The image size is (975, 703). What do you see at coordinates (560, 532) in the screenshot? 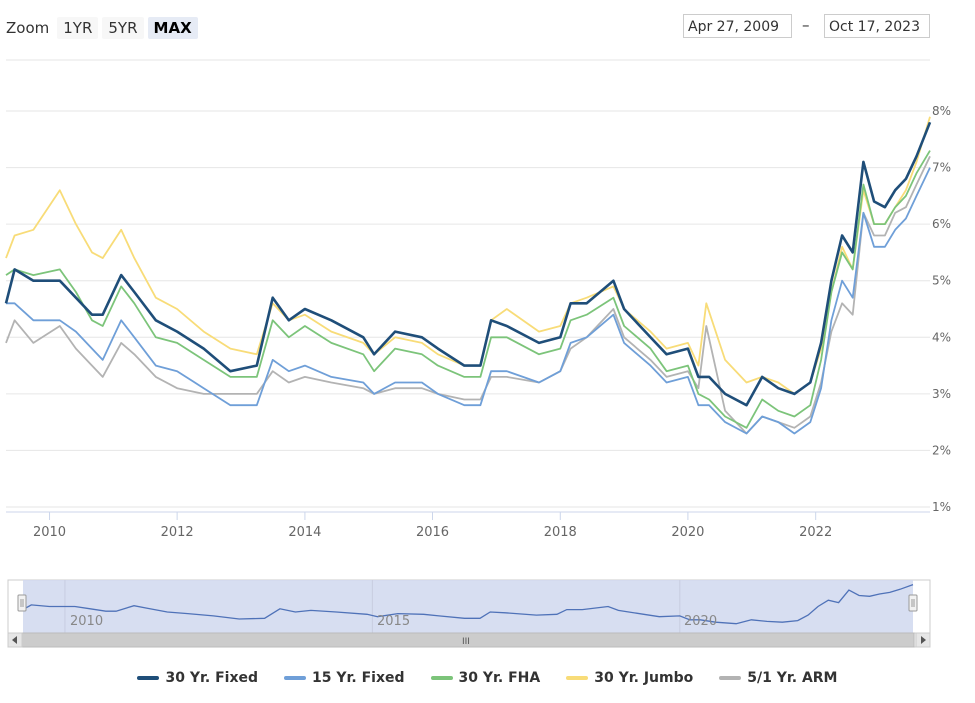
I see `x-tick-label: 2018` at bounding box center [560, 532].